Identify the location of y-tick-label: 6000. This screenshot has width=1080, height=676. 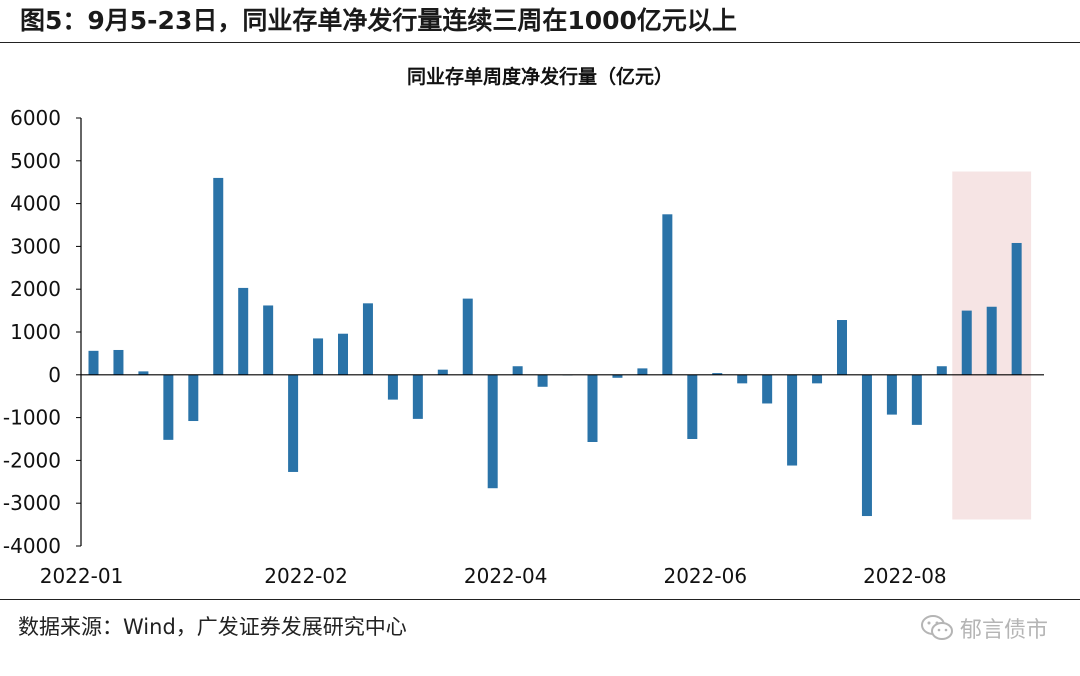
(35, 118).